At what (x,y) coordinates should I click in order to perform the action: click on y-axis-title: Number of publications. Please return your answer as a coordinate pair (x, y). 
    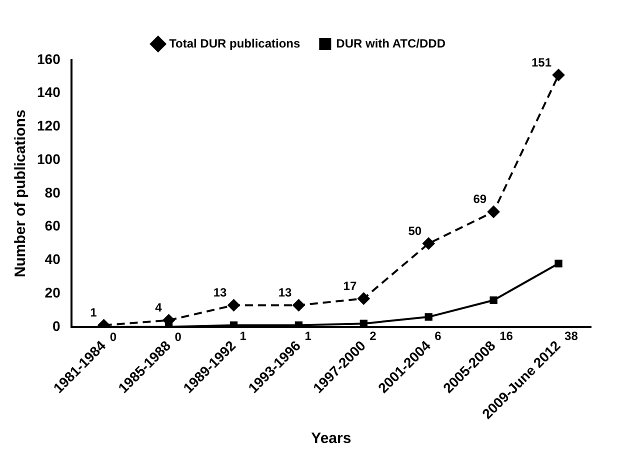
    Looking at the image, I should click on (21, 194).